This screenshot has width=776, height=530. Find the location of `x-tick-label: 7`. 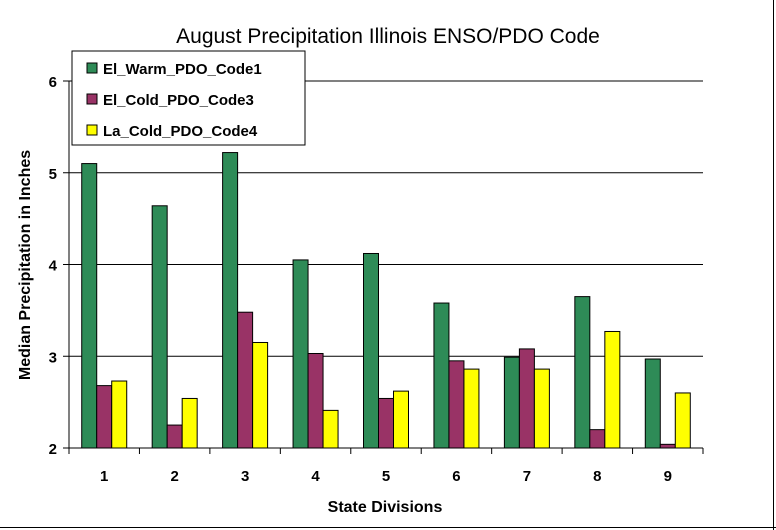

x-tick-label: 7 is located at coordinates (527, 476).